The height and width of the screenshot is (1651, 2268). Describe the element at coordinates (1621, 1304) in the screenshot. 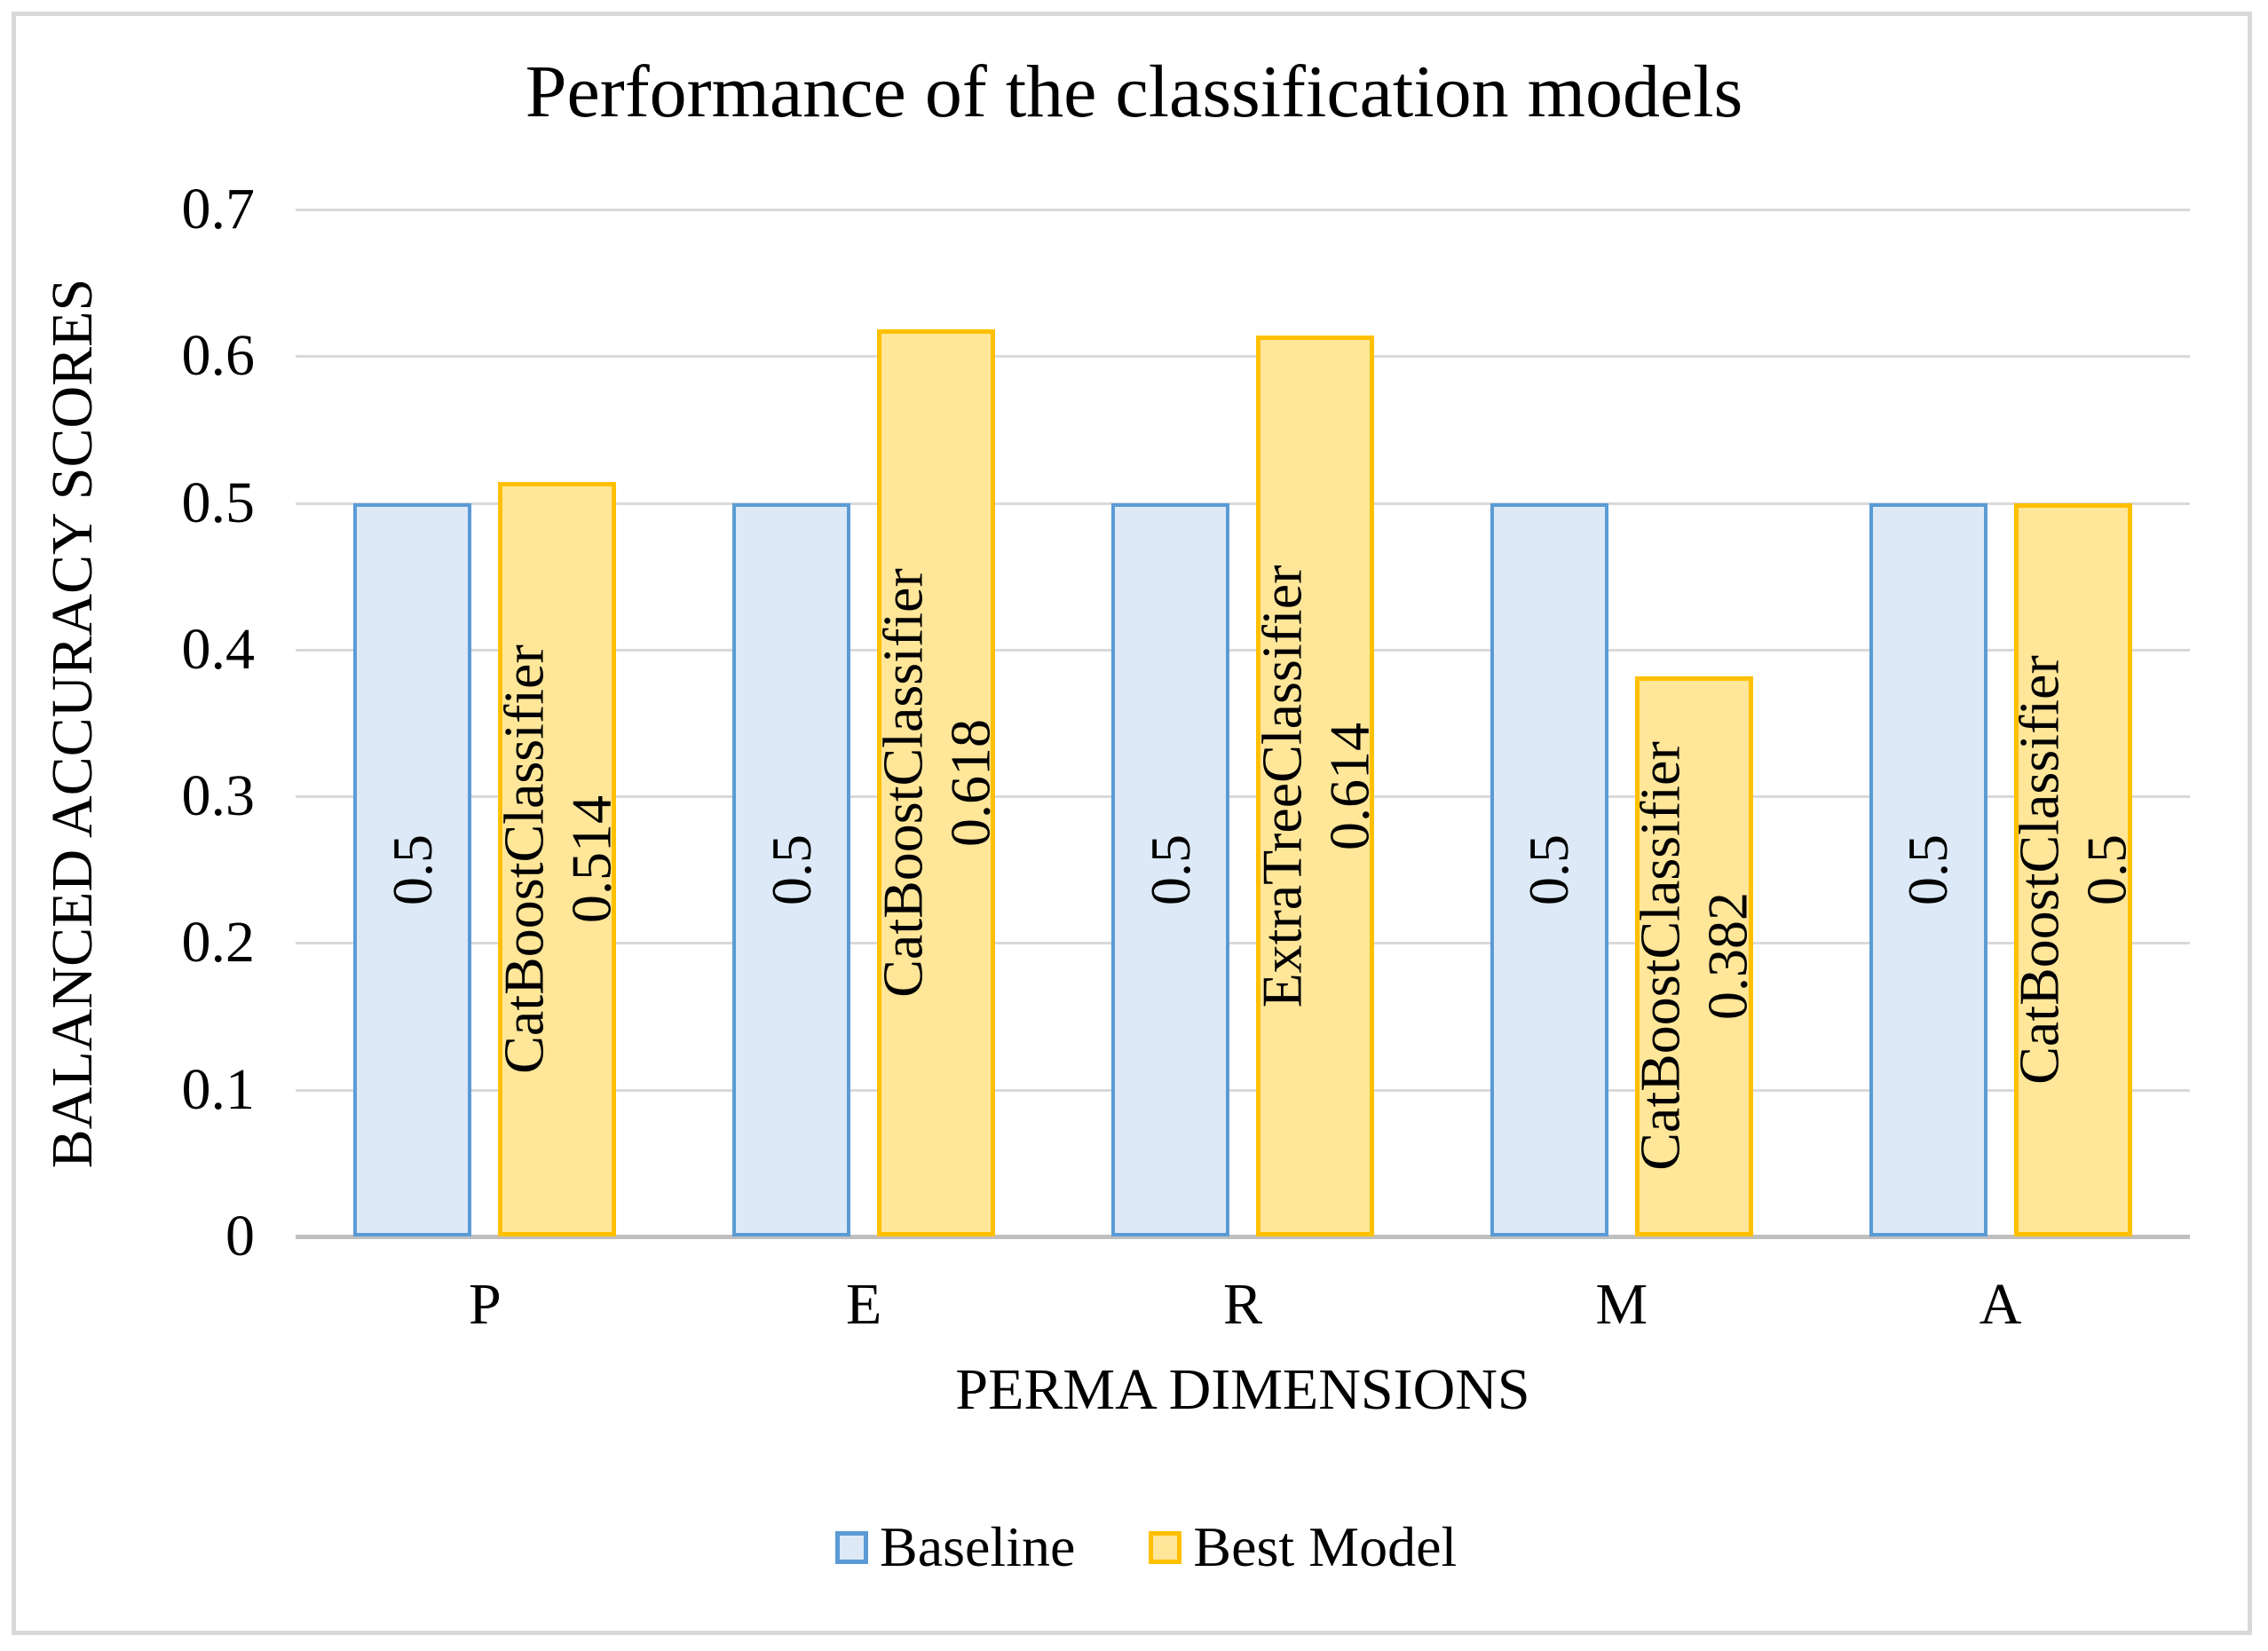

I see `x-category-label-M: M` at that location.